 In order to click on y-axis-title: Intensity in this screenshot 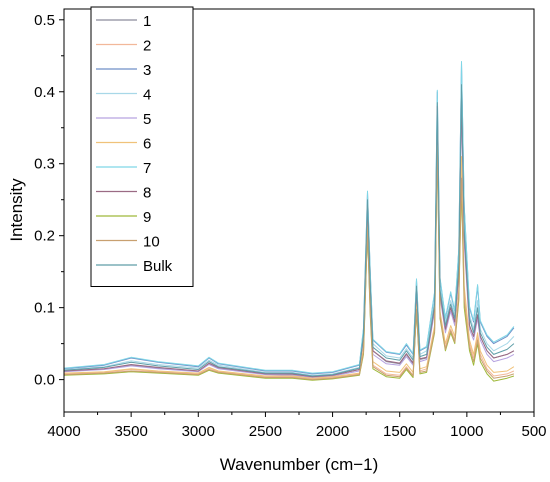, I will do `click(16, 210)`.